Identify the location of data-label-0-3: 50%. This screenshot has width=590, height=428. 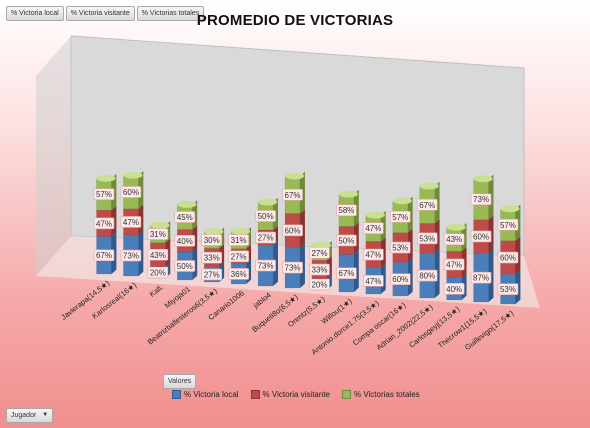
(185, 266).